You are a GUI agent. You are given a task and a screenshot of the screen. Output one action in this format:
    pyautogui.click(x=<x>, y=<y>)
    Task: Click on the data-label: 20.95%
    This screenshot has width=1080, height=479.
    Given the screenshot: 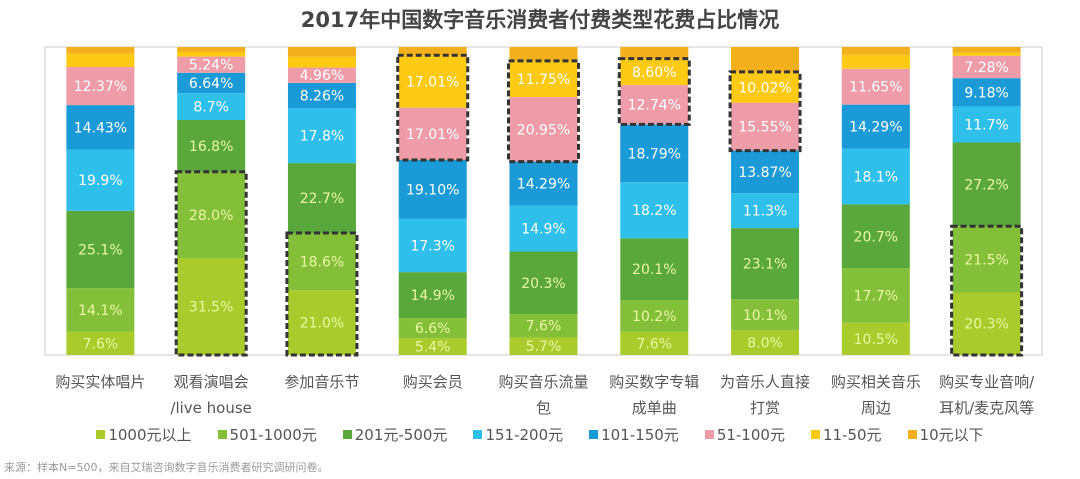 What is the action you would take?
    pyautogui.click(x=543, y=130)
    